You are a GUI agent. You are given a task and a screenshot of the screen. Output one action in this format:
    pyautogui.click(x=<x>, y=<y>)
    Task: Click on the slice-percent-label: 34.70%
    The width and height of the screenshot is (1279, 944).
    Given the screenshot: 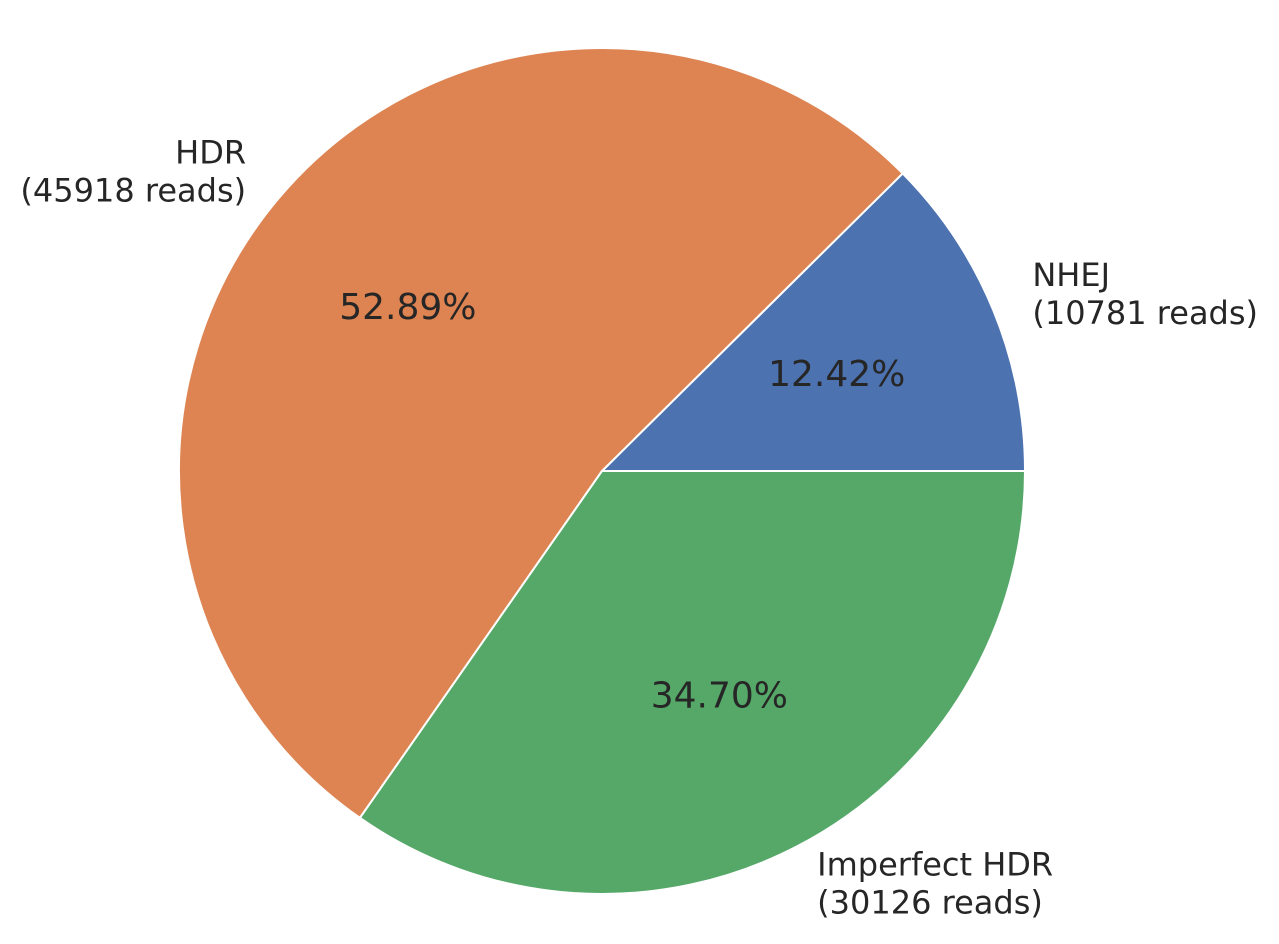 What is the action you would take?
    pyautogui.click(x=719, y=696)
    